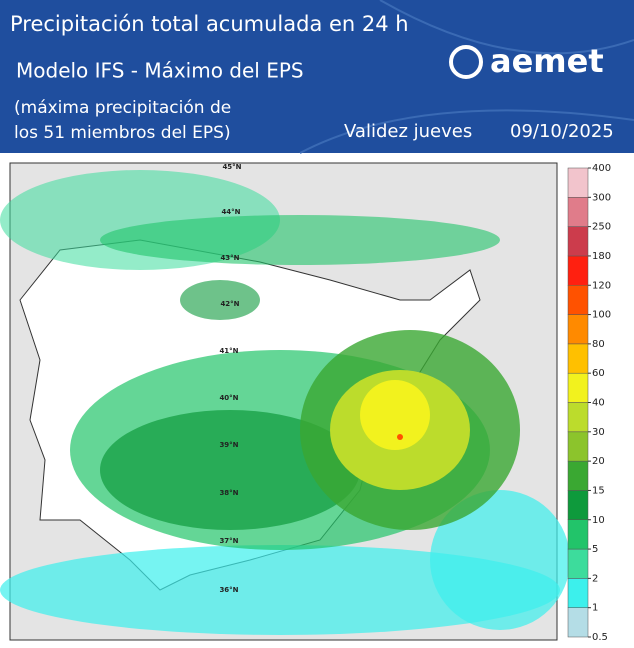 This screenshot has height=648, width=634. I want to click on validity-date: 09/10/2025, so click(562, 131).